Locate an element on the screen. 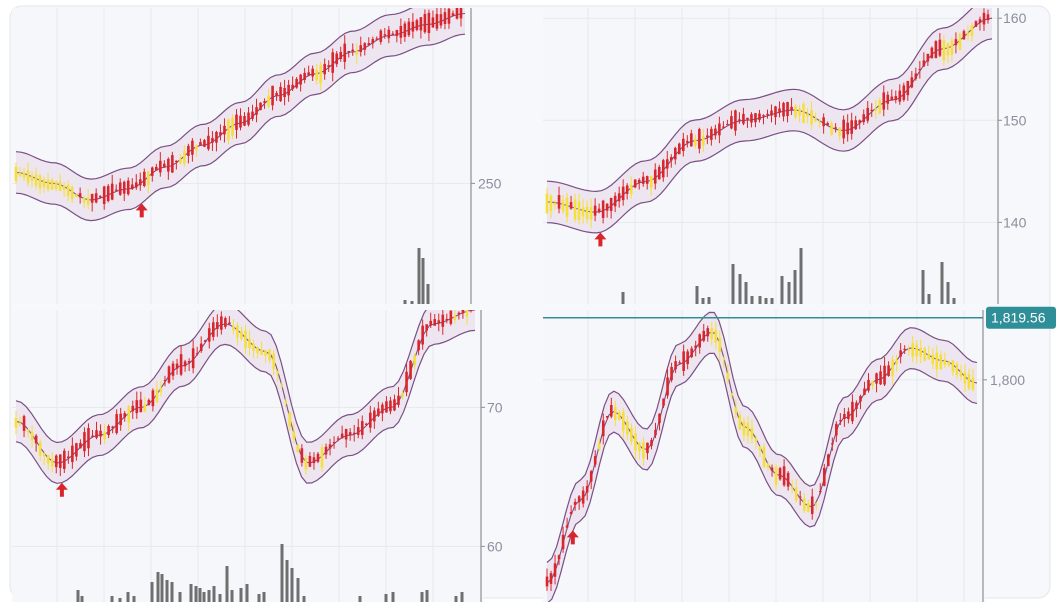 The width and height of the screenshot is (1059, 602). y-tick-label: 150 is located at coordinates (1015, 120).